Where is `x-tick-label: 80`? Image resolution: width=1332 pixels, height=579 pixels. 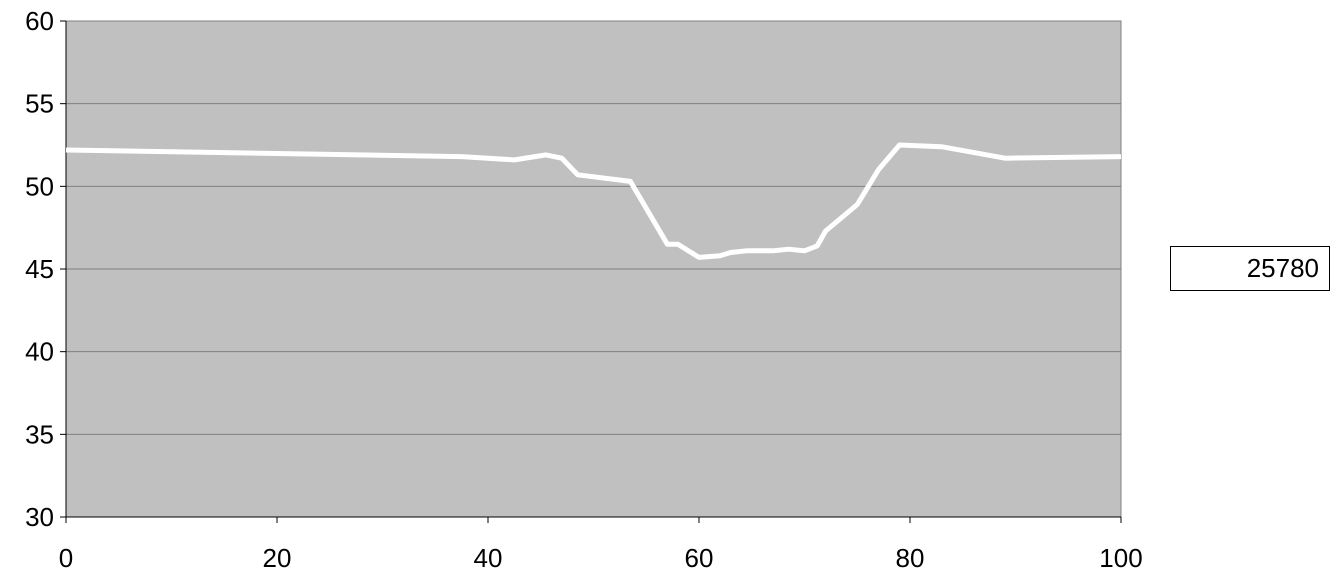
x-tick-label: 80 is located at coordinates (910, 558).